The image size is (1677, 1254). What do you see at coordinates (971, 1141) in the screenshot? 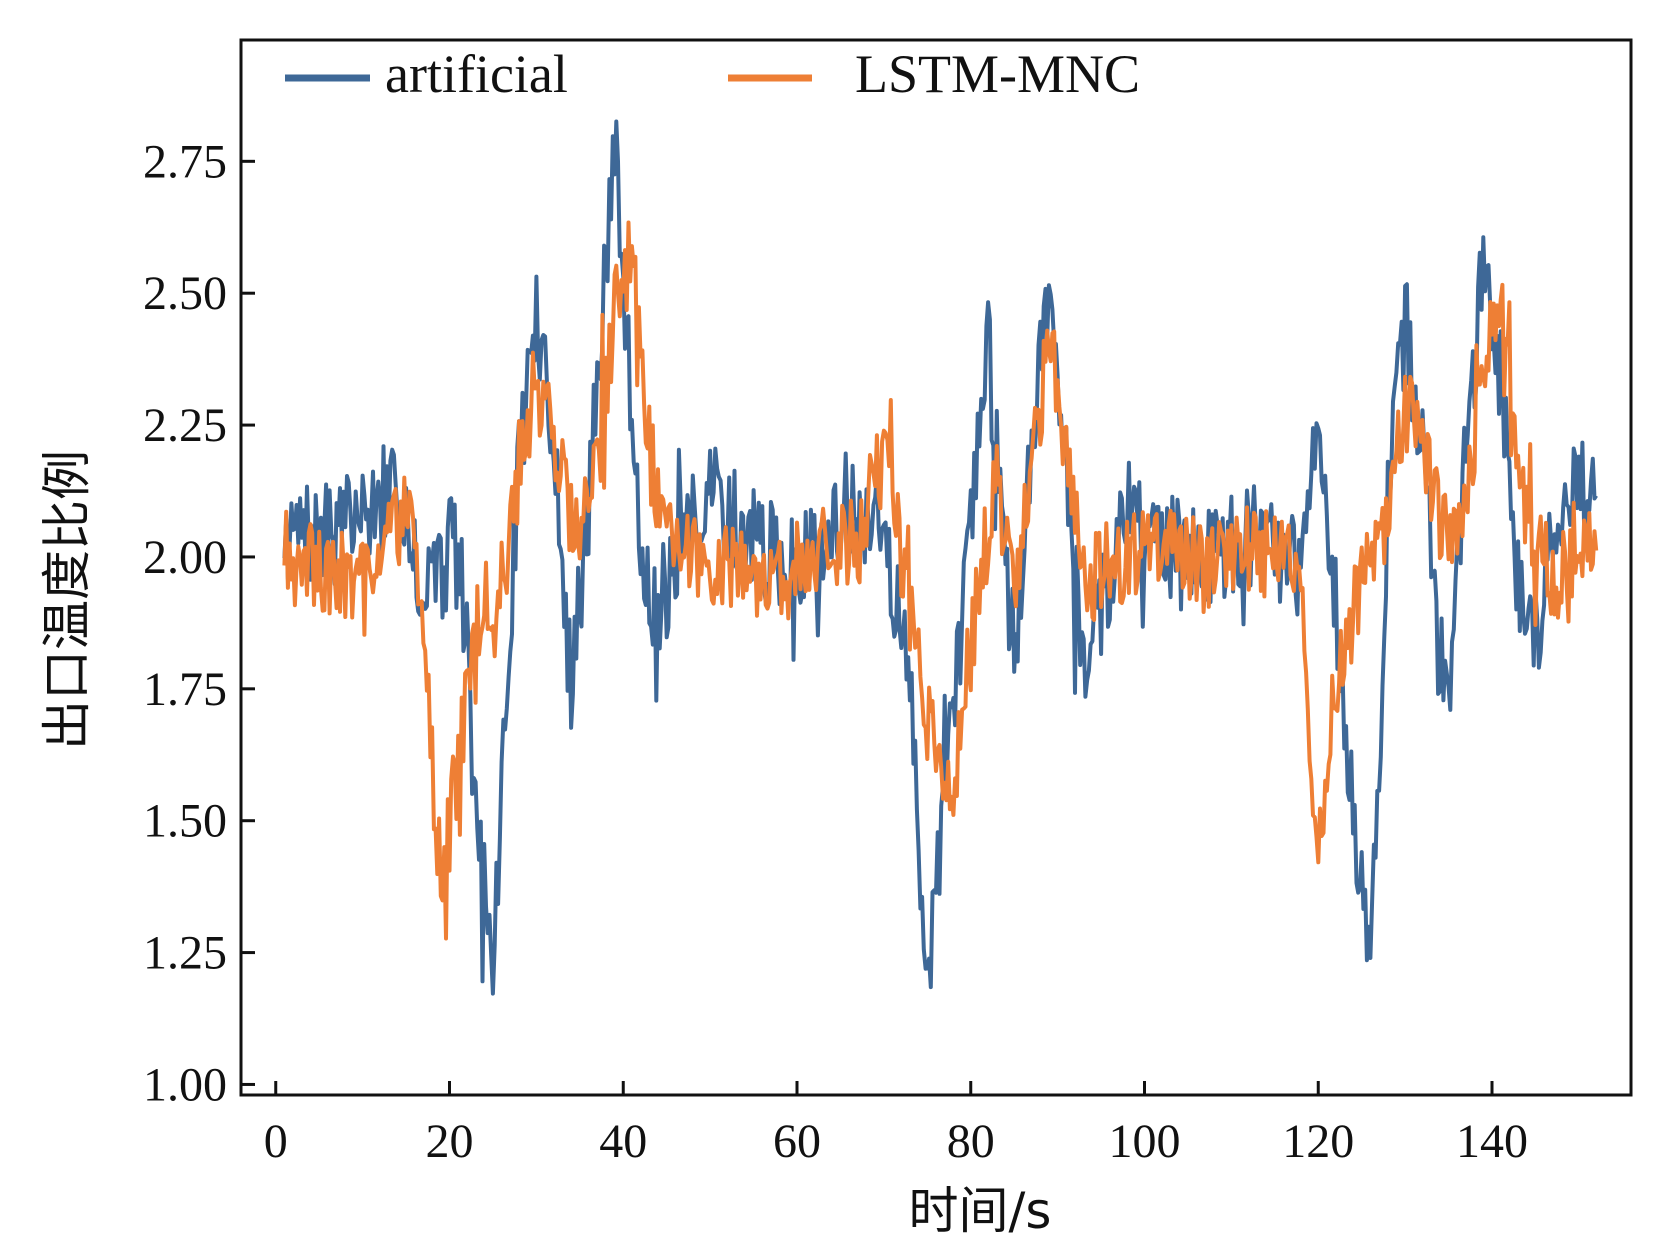
I see `x-tick-label: 80` at bounding box center [971, 1141].